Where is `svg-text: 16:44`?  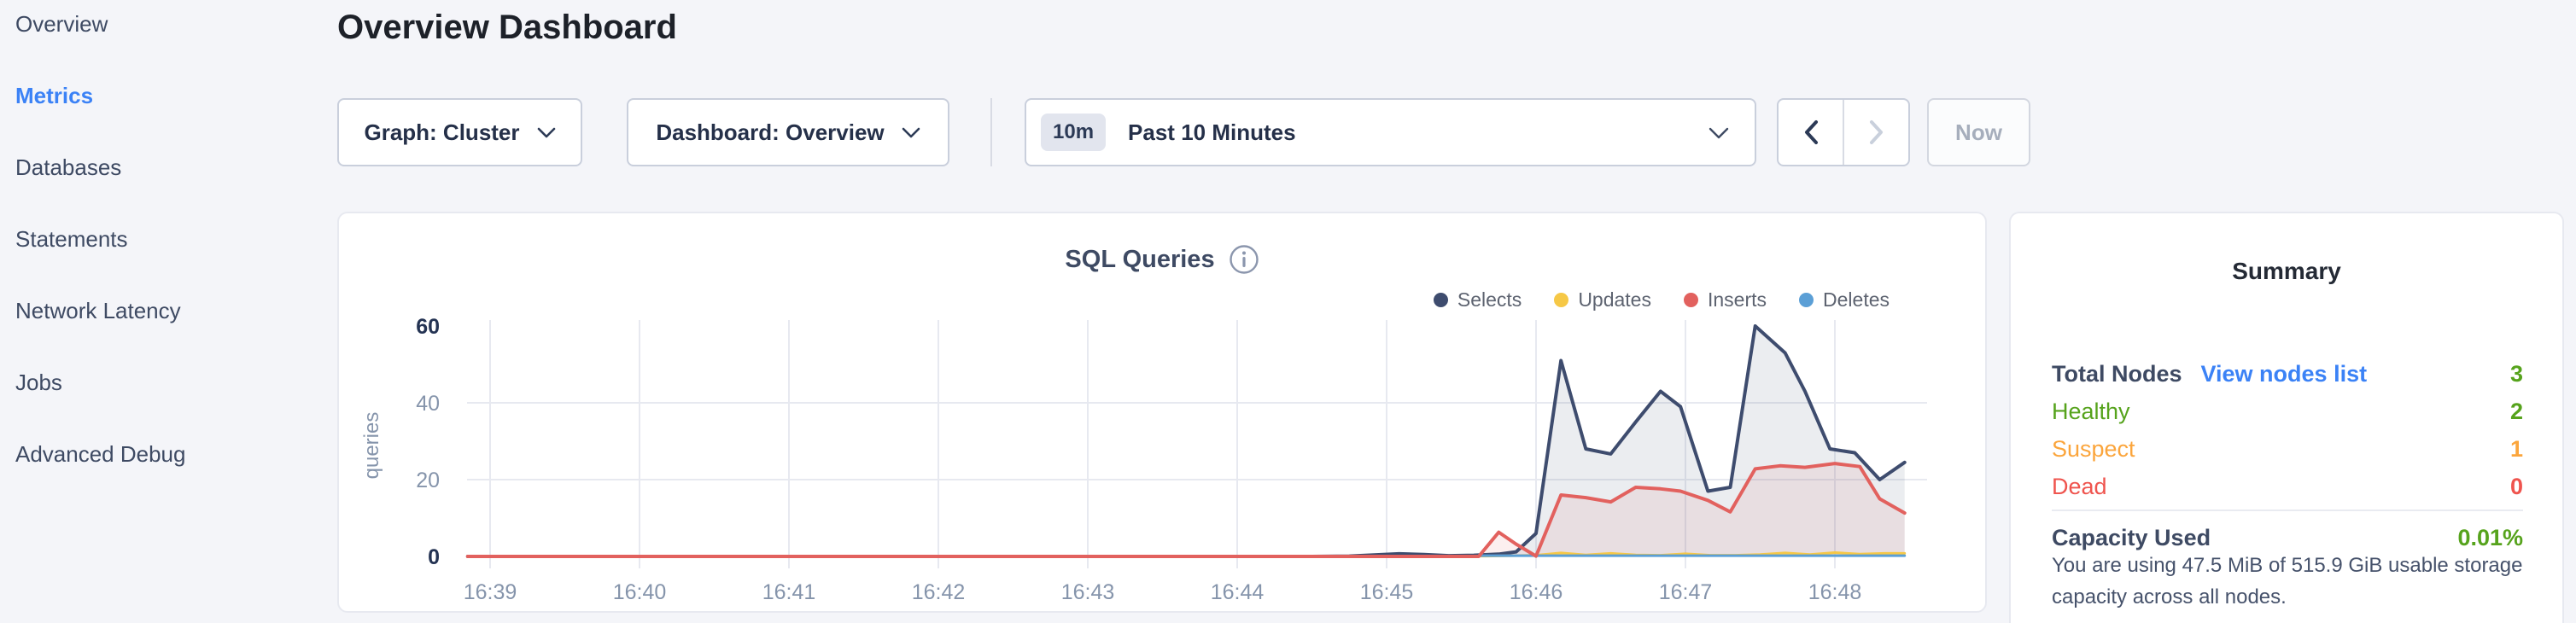 svg-text: 16:44 is located at coordinates (1238, 592).